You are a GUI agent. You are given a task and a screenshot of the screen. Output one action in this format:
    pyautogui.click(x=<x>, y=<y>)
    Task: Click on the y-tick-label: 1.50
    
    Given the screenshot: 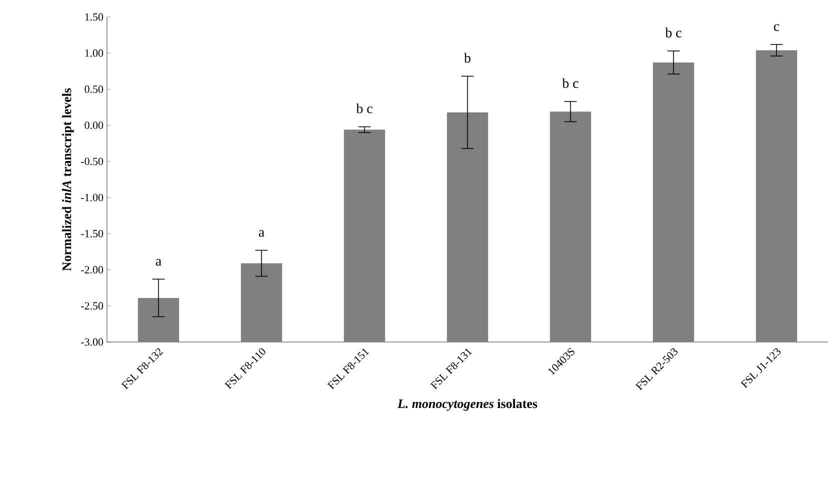 What is the action you would take?
    pyautogui.click(x=94, y=17)
    